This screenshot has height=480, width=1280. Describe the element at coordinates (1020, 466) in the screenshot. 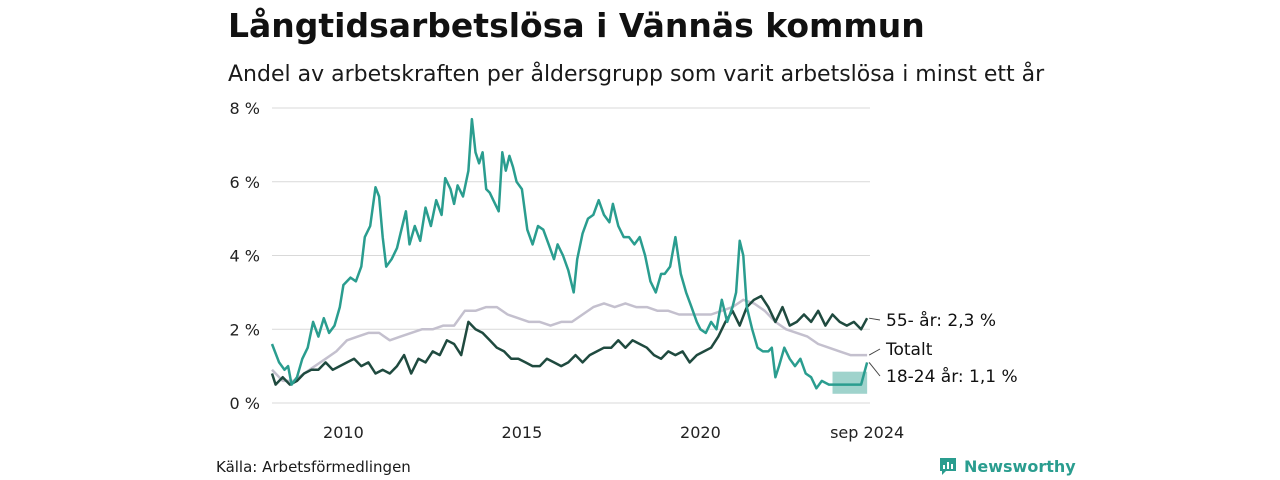

I see `brand-name: Newsworthy` at that location.